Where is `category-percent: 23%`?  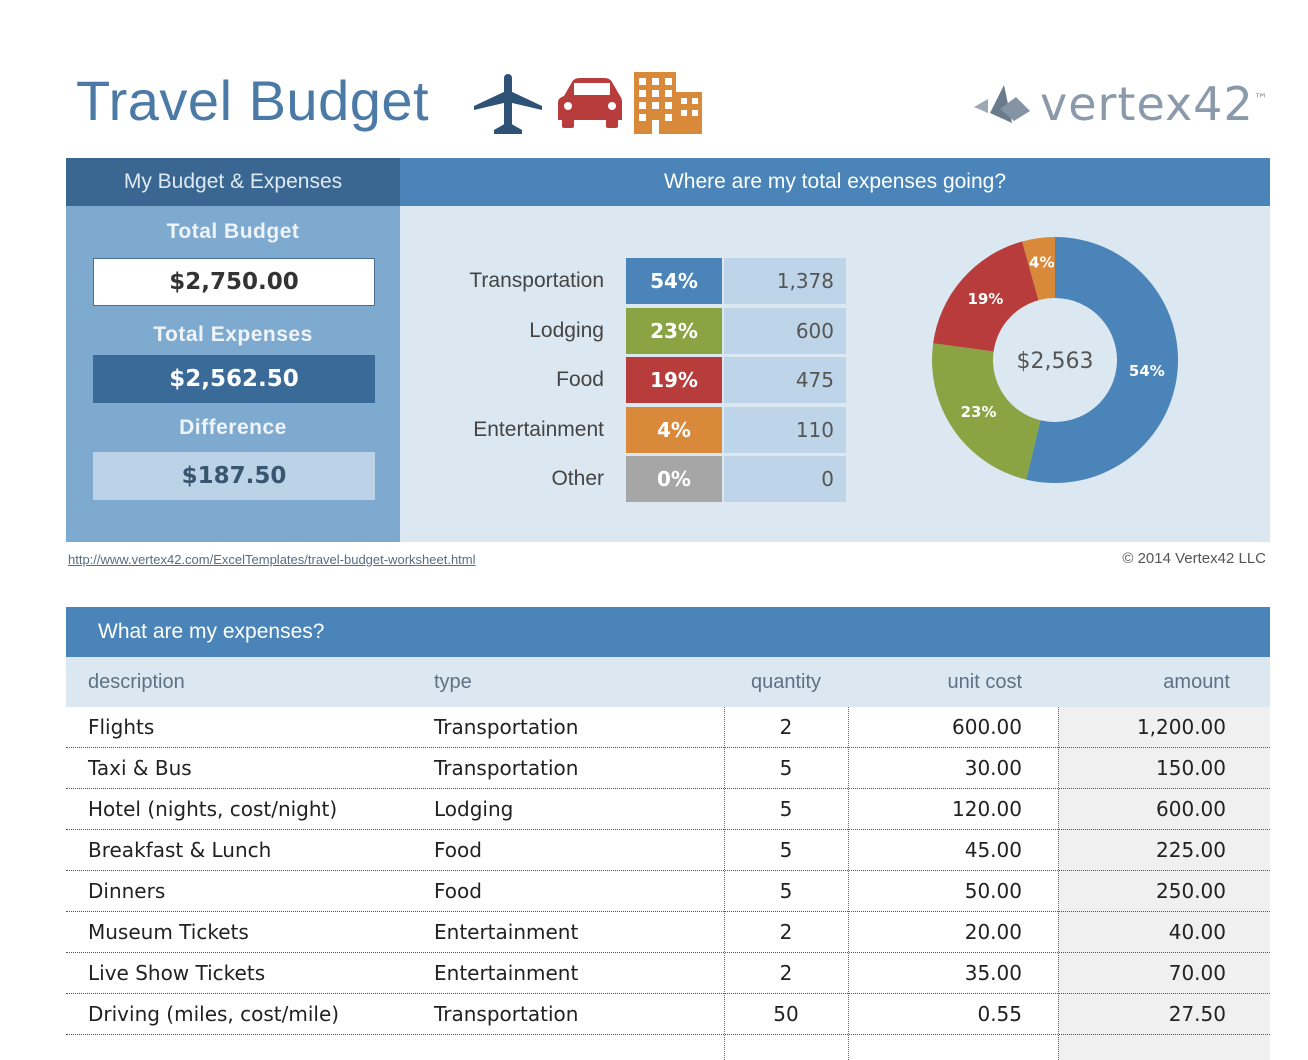
category-percent: 23% is located at coordinates (674, 331).